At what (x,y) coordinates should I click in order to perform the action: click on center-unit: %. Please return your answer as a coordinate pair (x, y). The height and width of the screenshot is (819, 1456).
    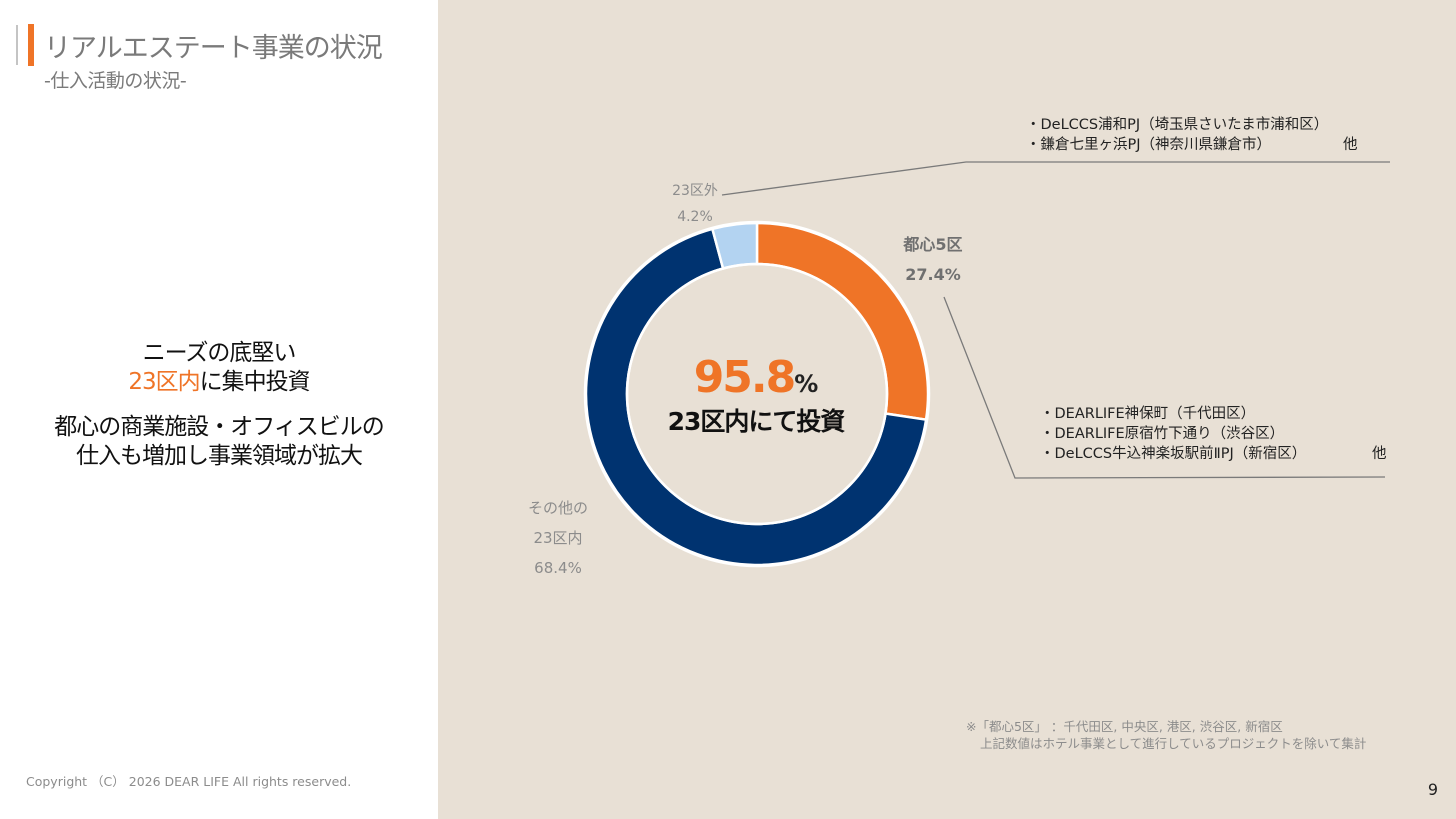
    Looking at the image, I should click on (806, 384).